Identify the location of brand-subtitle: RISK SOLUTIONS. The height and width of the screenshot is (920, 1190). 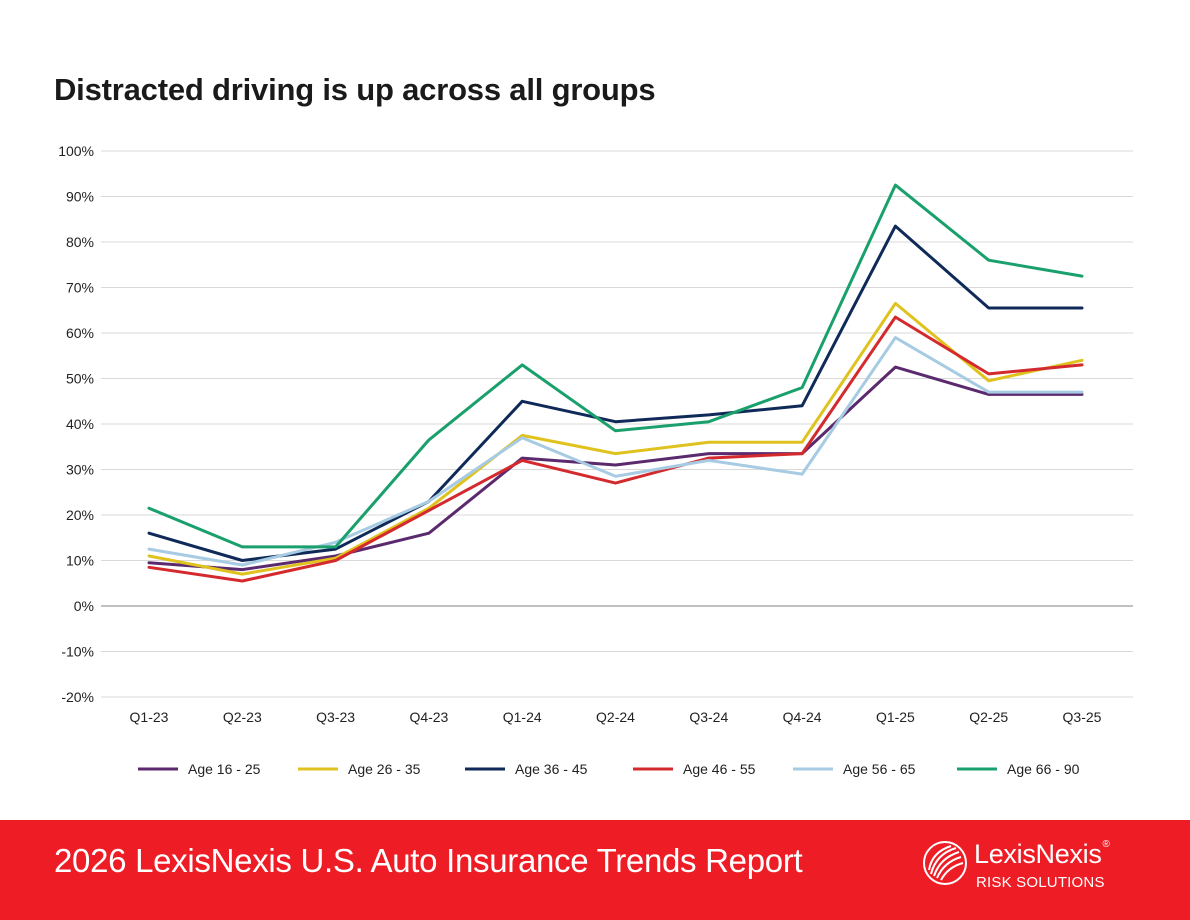
(1040, 882).